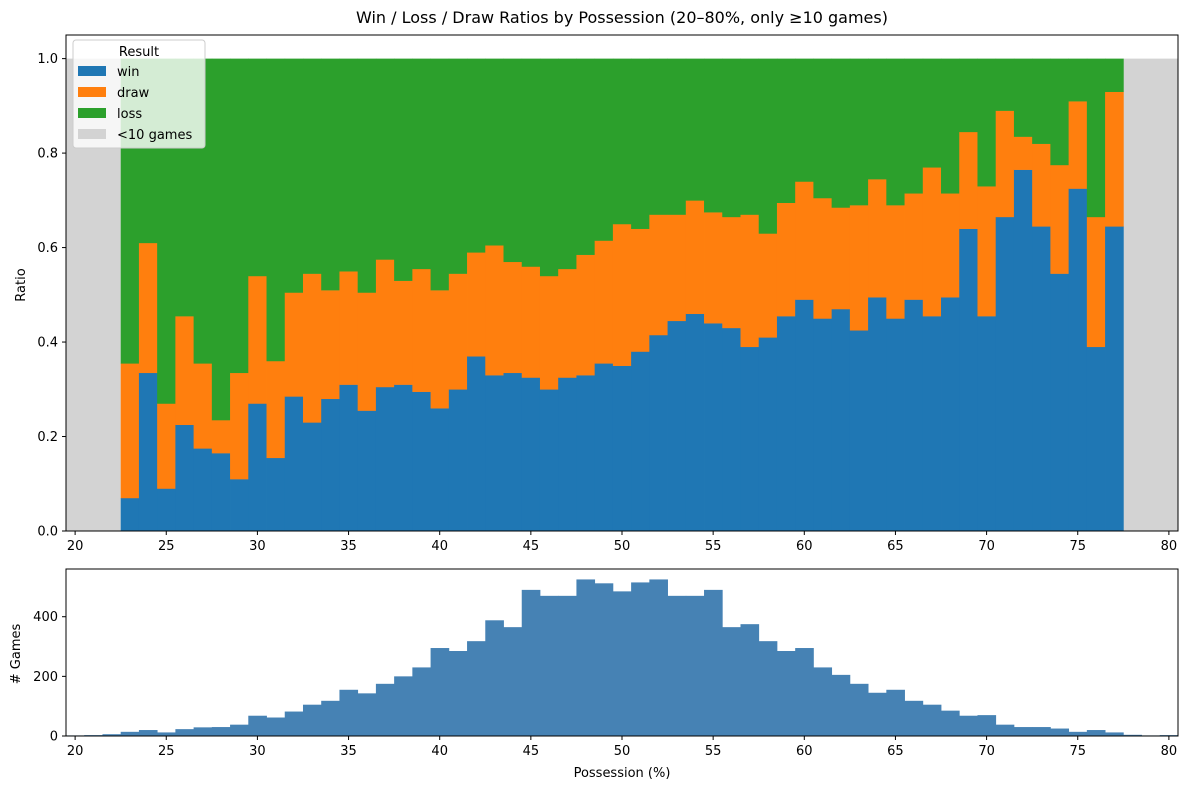 The image size is (1188, 790). I want to click on x-tick-label: 25, so click(166, 546).